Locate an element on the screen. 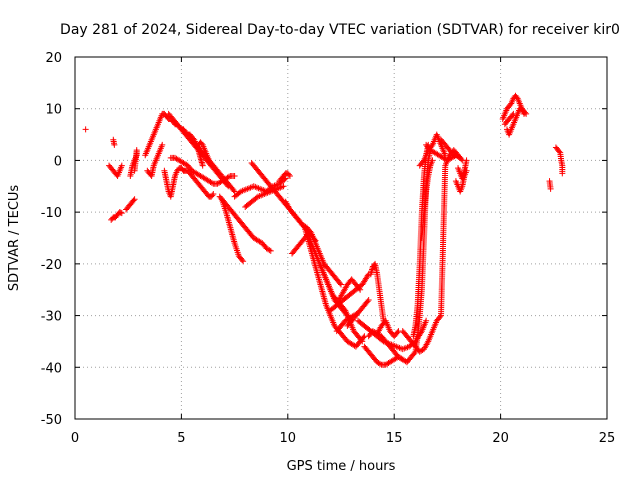 The width and height of the screenshot is (640, 480). y-tick-label: 0 is located at coordinates (58, 161).